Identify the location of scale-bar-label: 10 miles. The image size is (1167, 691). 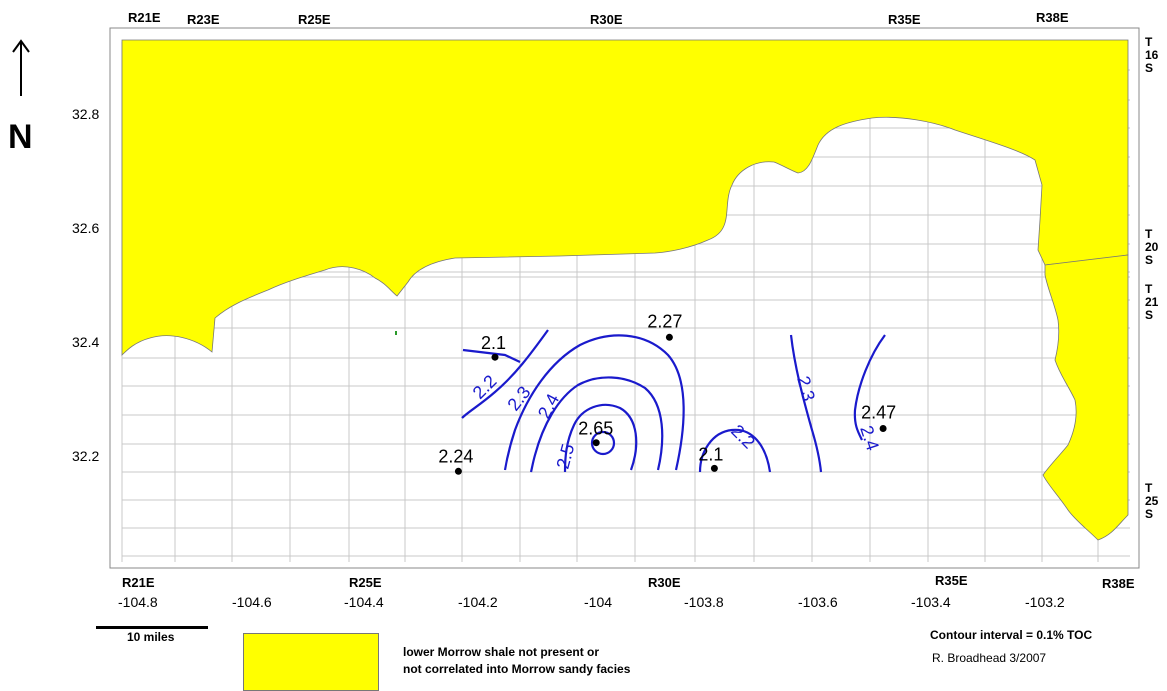
(150, 637).